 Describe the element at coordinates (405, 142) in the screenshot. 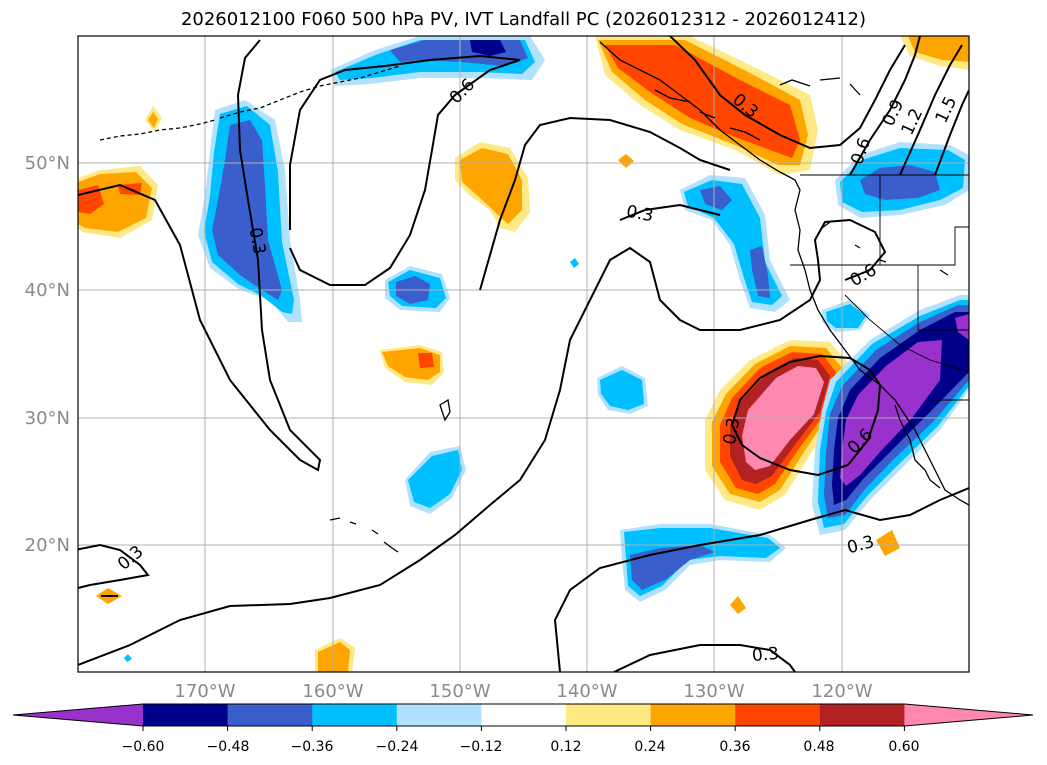

I see `contour-ridge-west` at that location.